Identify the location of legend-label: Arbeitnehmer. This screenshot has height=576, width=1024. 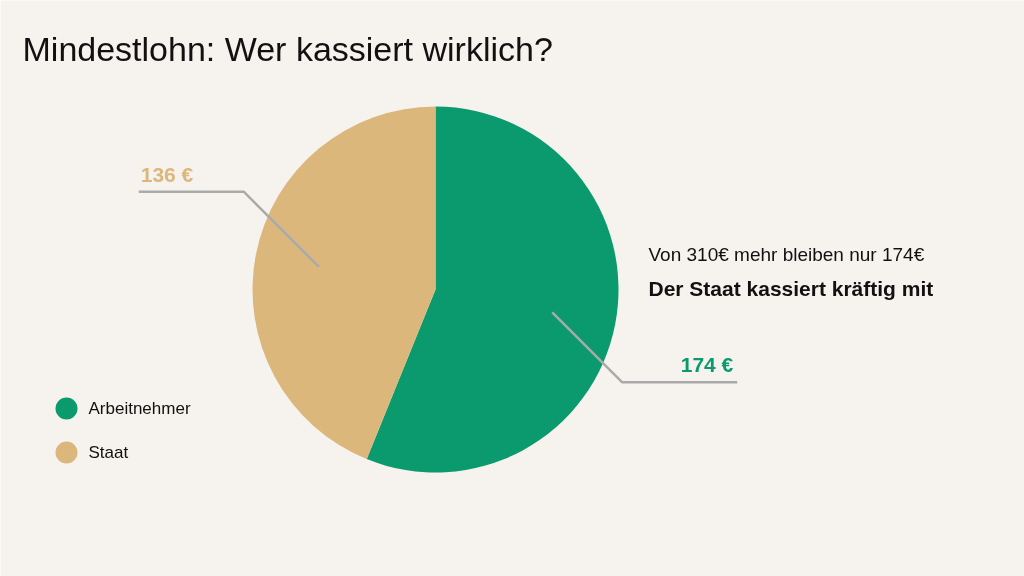
(139, 408).